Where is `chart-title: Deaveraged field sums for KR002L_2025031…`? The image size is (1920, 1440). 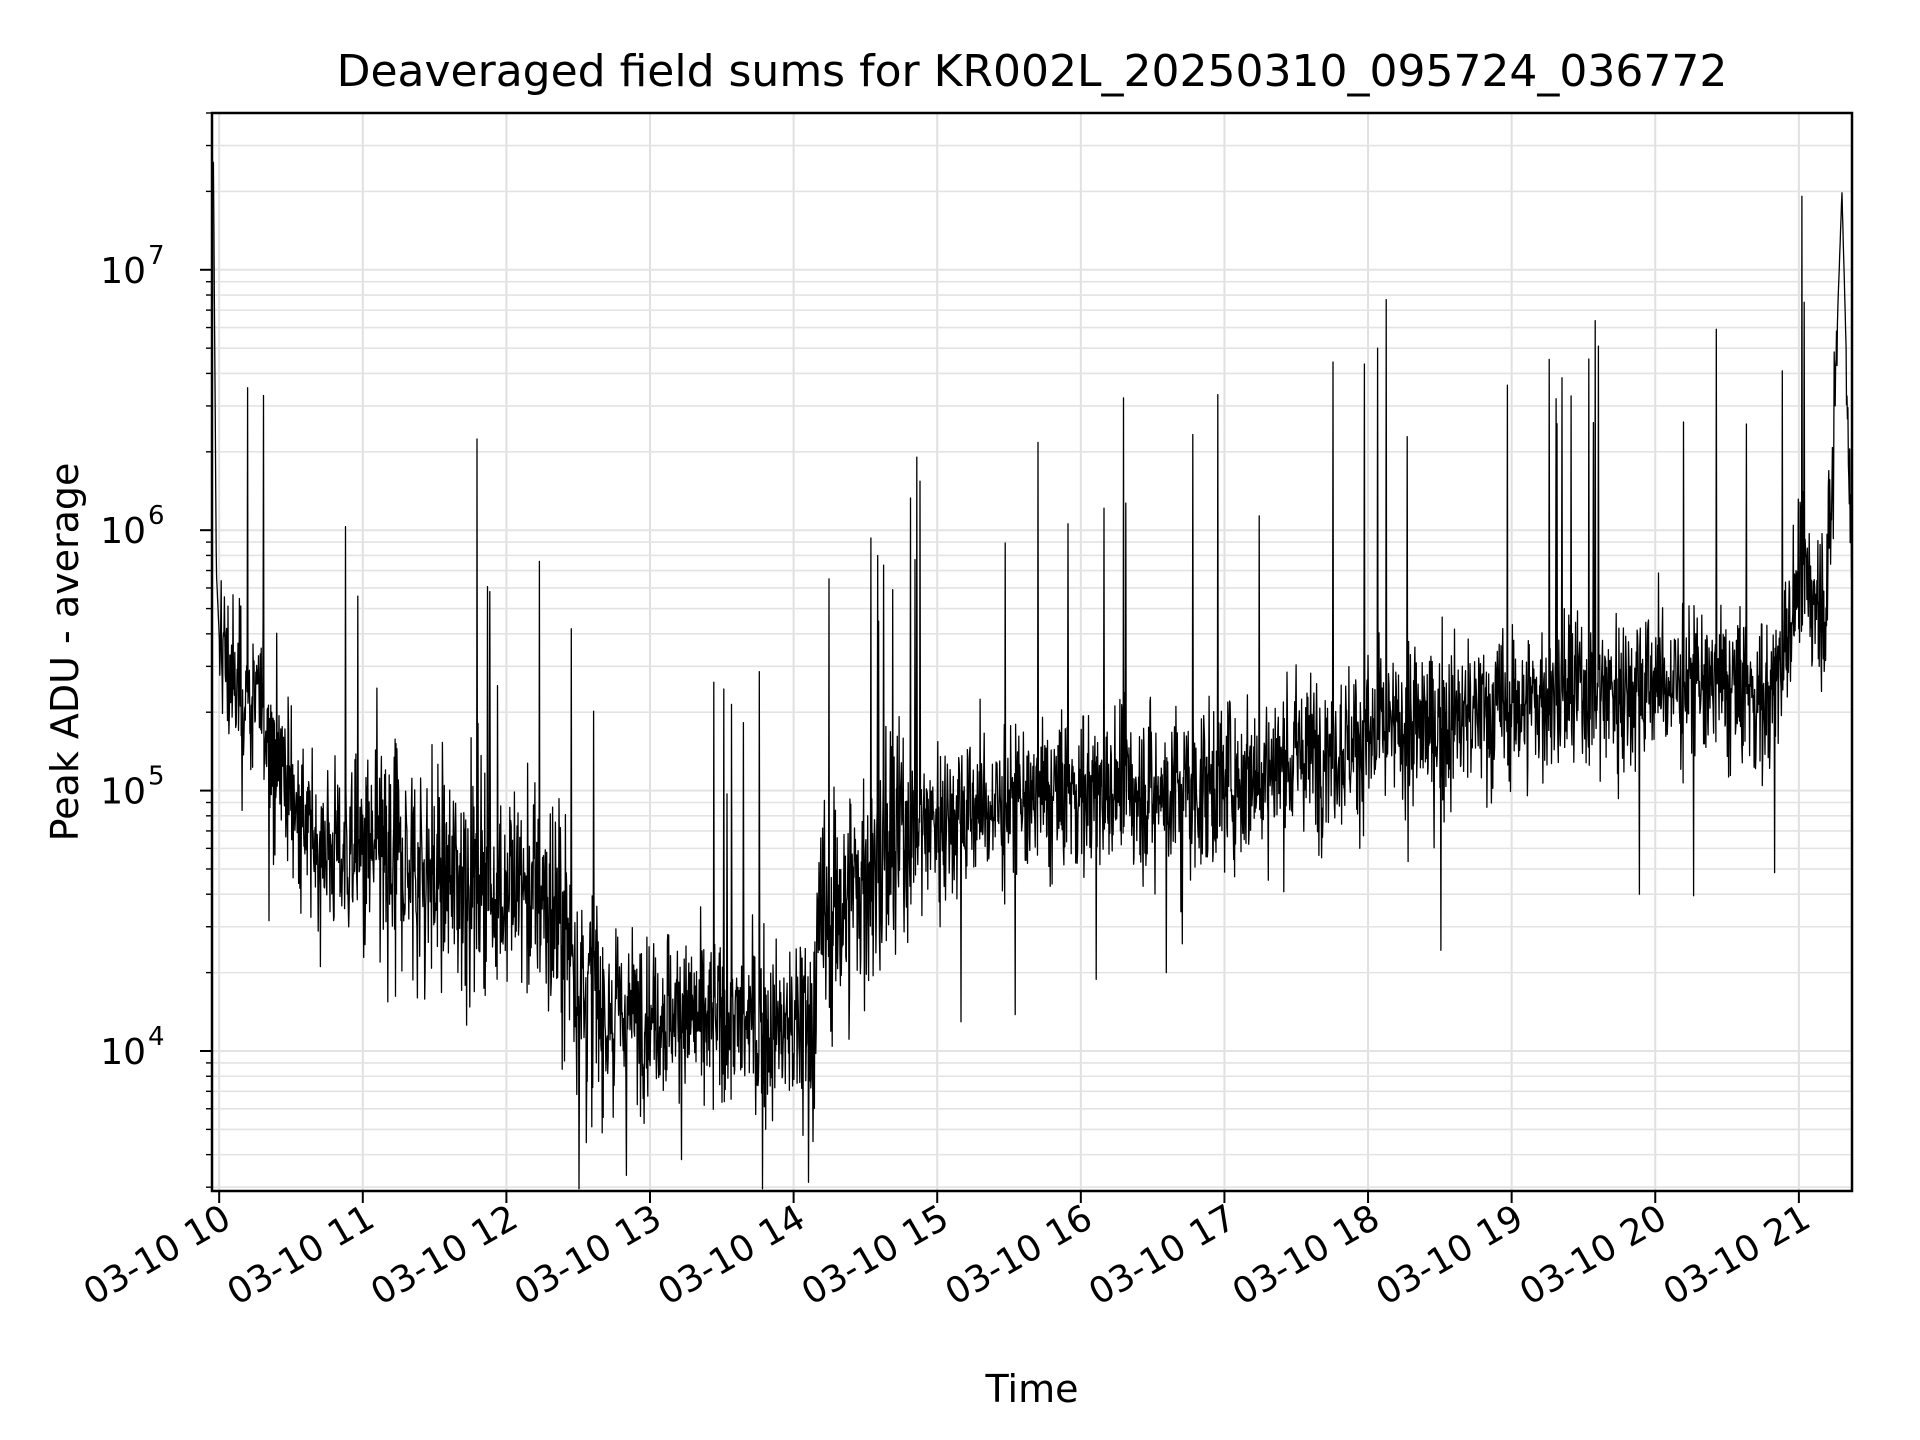 chart-title: Deaveraged field sums for KR002L_2025031… is located at coordinates (1032, 71).